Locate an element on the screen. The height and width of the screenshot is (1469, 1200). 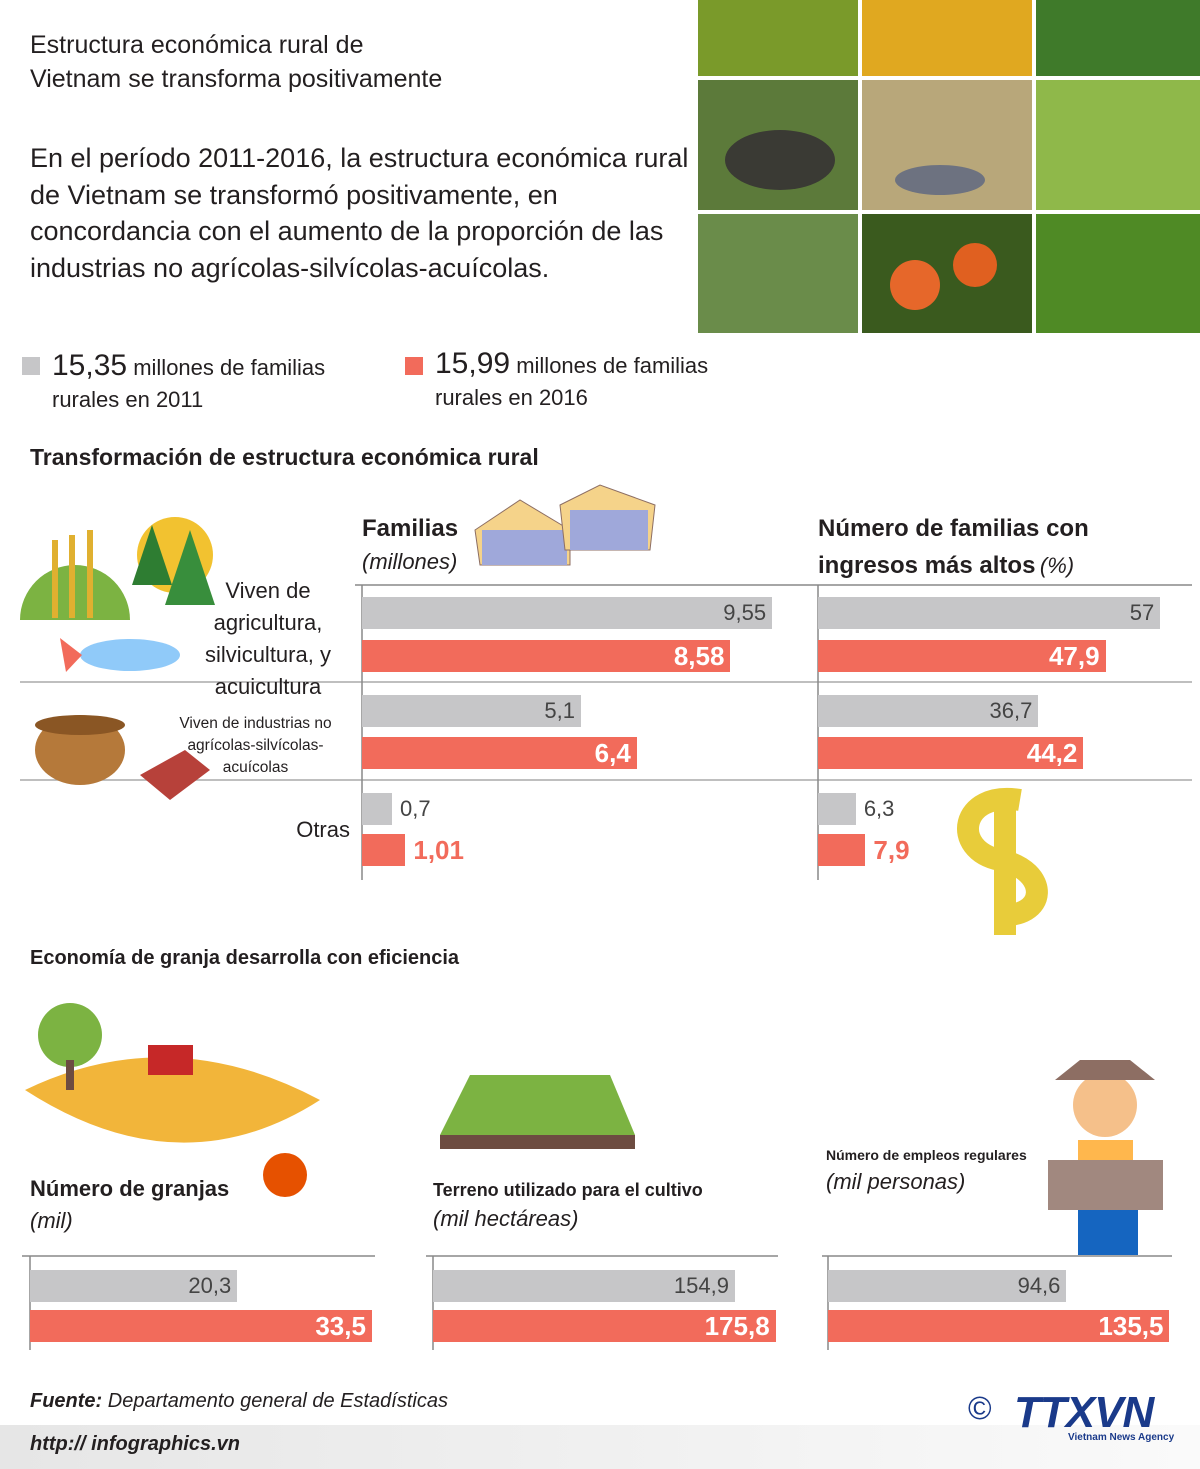
value-label: 8,58 is located at coordinates (699, 656).